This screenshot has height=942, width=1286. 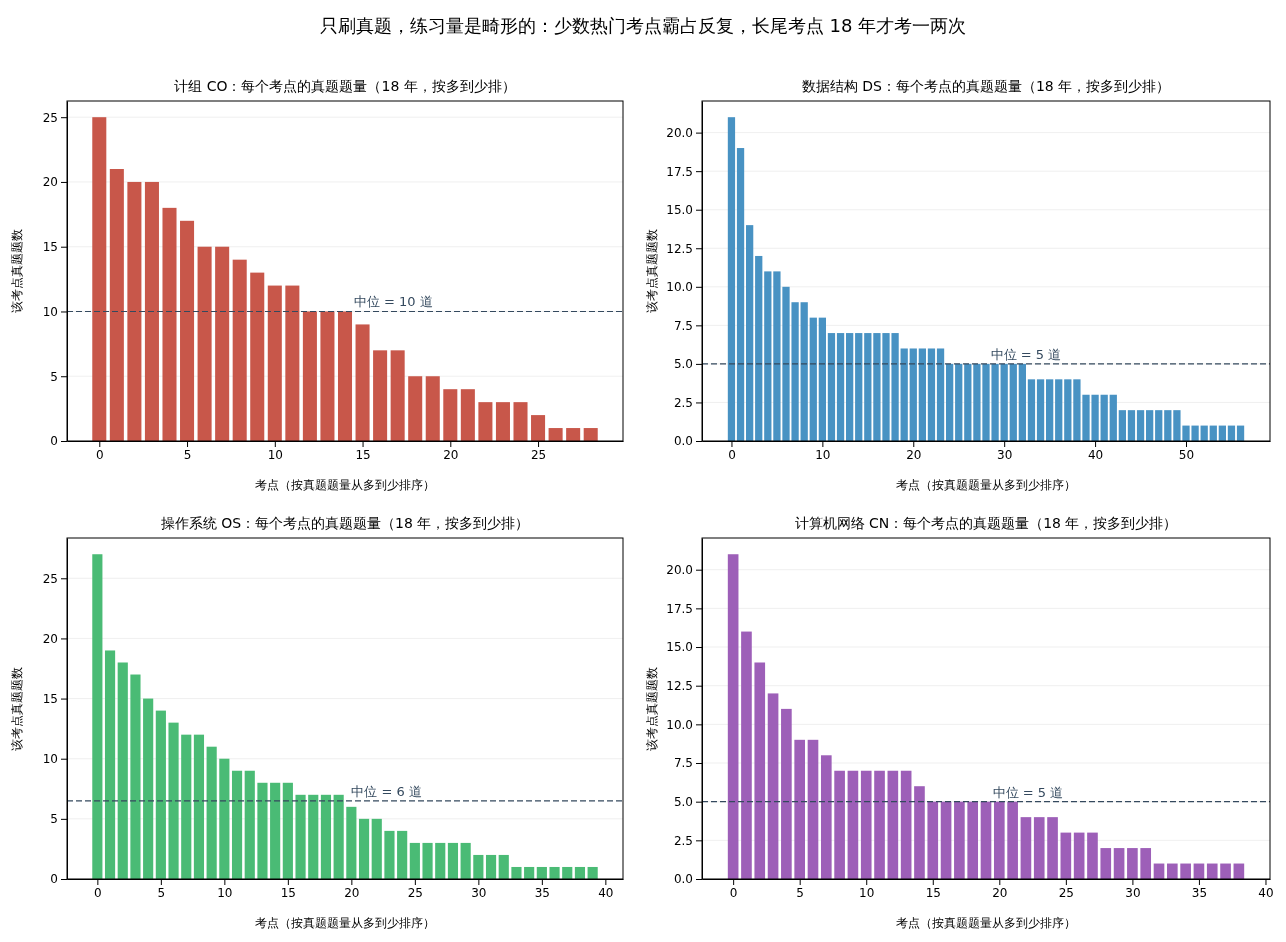 I want to click on text: 只刷真题，练习量是畸形的：少数热门考点霸占反复，长尾考点 18 年才考一两次, so click(x=643, y=25).